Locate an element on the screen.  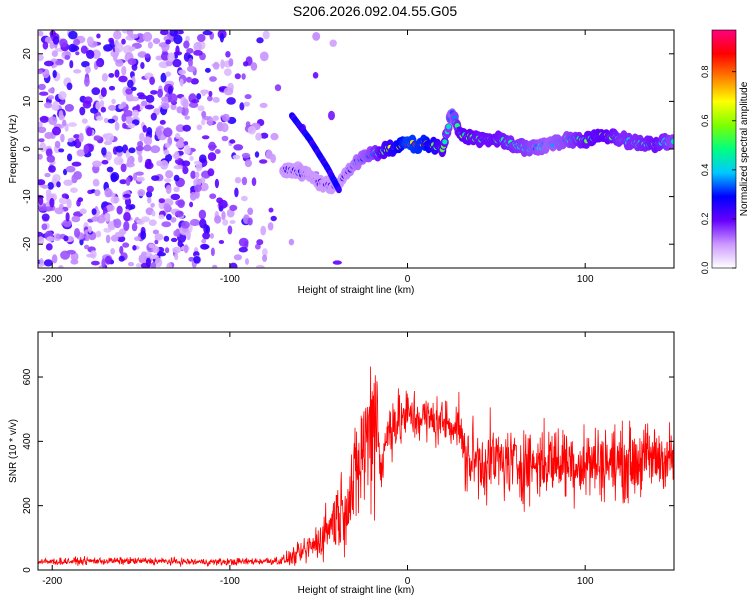
colorbar-tick-label: 0.6 is located at coordinates (705, 121).